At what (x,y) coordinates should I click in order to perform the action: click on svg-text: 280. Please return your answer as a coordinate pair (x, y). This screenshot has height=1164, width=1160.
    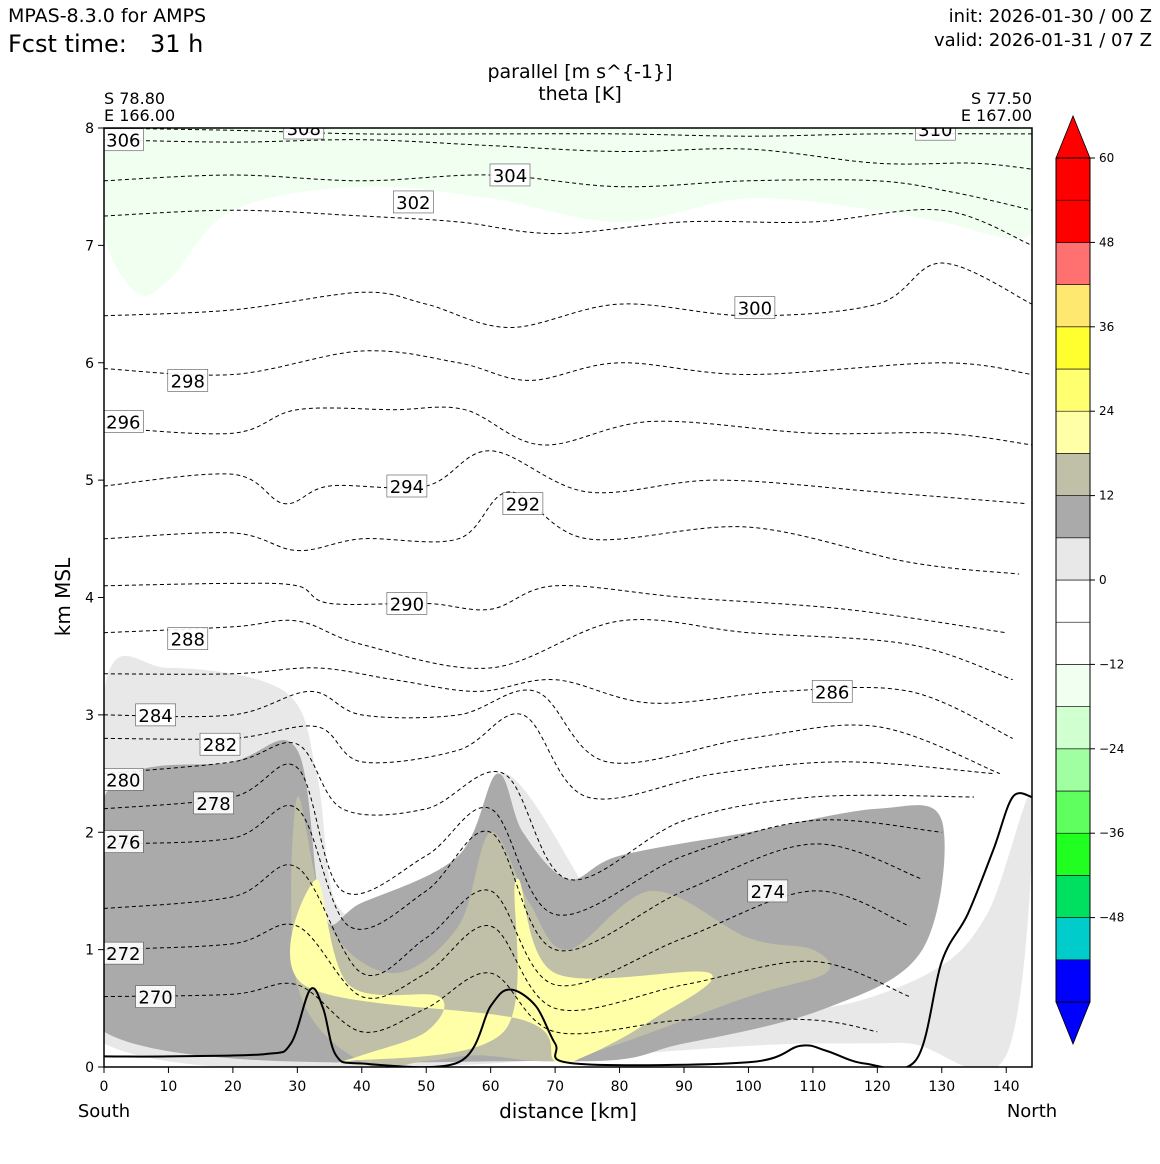
    Looking at the image, I should click on (123, 780).